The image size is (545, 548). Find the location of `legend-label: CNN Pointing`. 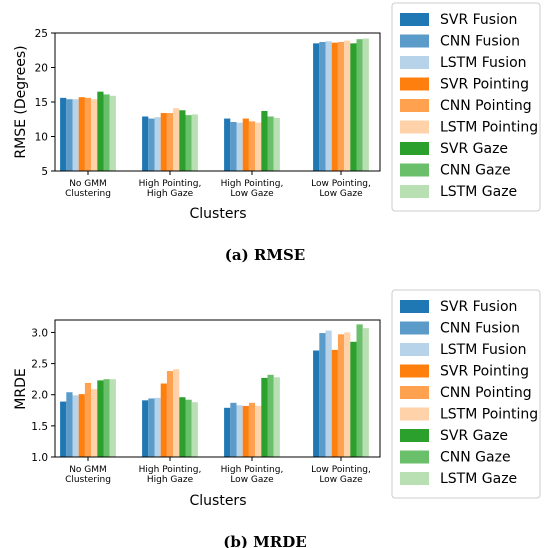

legend-label: CNN Pointing is located at coordinates (486, 393).